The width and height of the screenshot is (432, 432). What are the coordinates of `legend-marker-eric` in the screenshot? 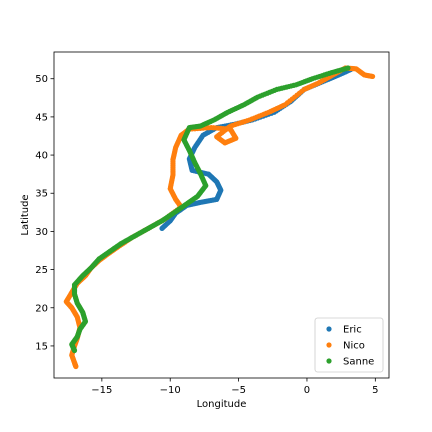 It's located at (329, 329).